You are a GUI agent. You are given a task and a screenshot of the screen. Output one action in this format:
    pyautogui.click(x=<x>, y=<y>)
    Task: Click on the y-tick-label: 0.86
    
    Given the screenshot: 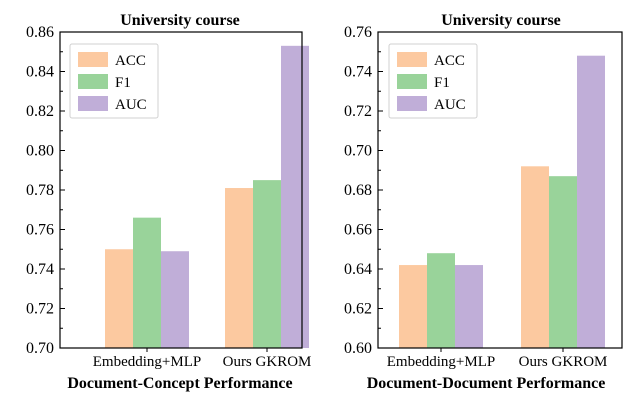 What is the action you would take?
    pyautogui.click(x=40, y=32)
    